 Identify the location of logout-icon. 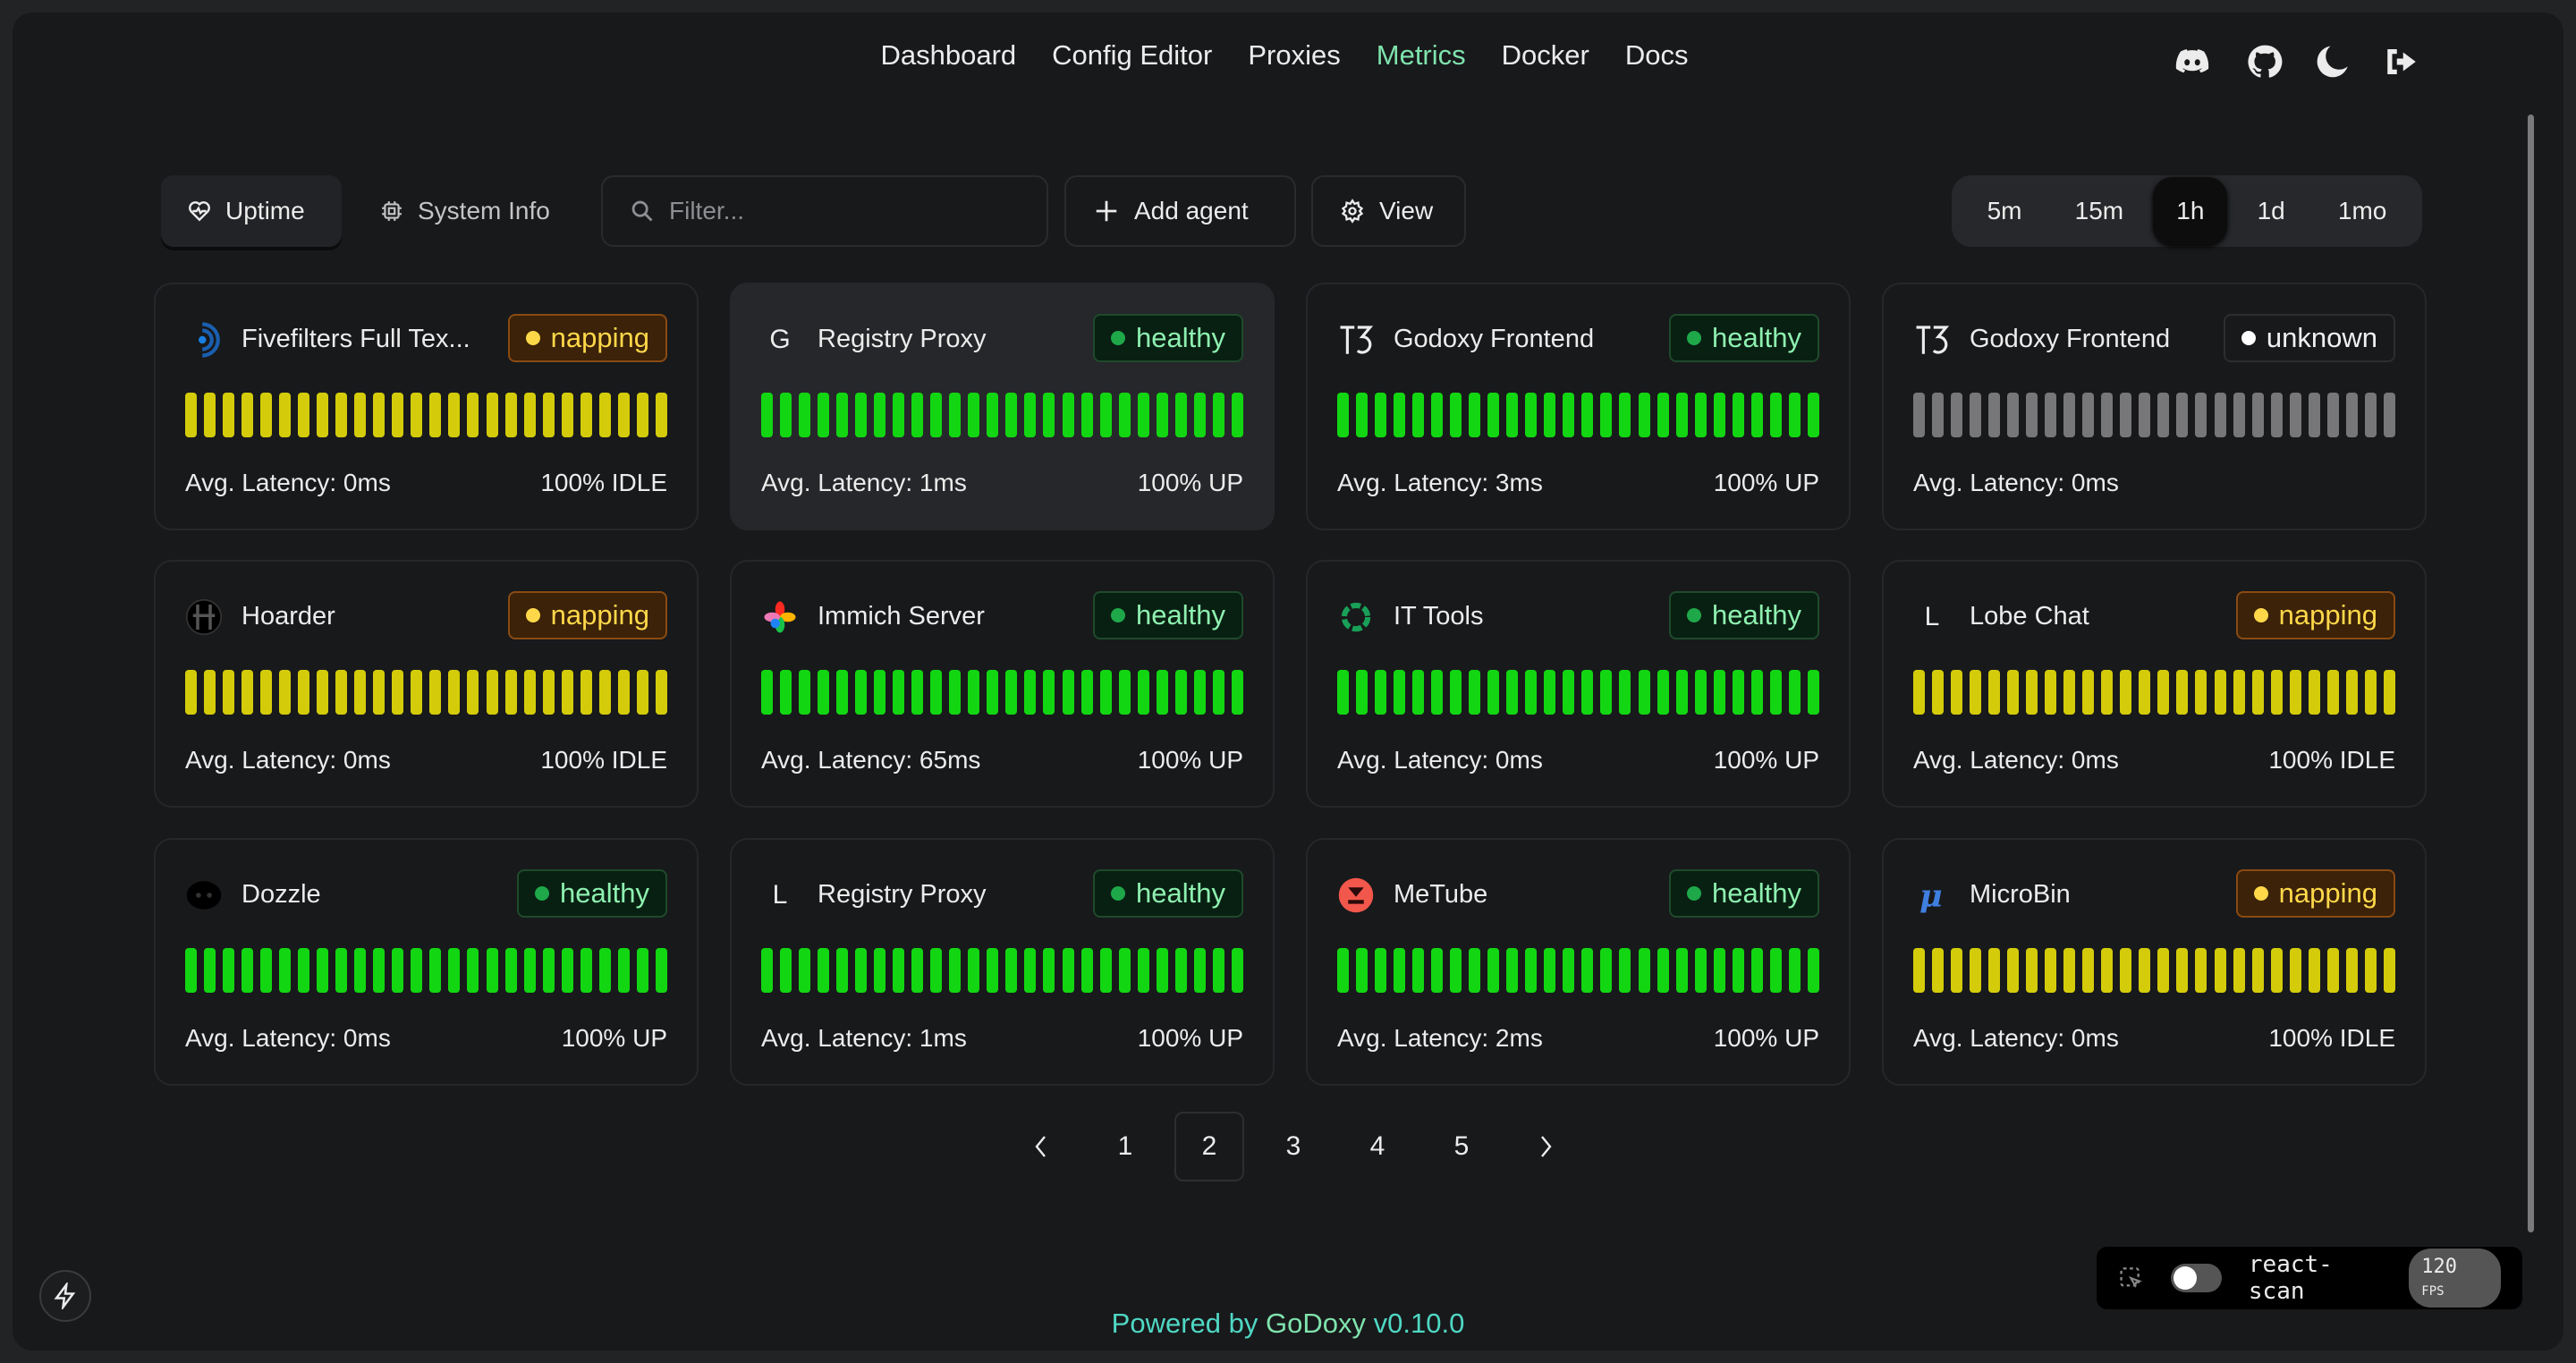
(2401, 62).